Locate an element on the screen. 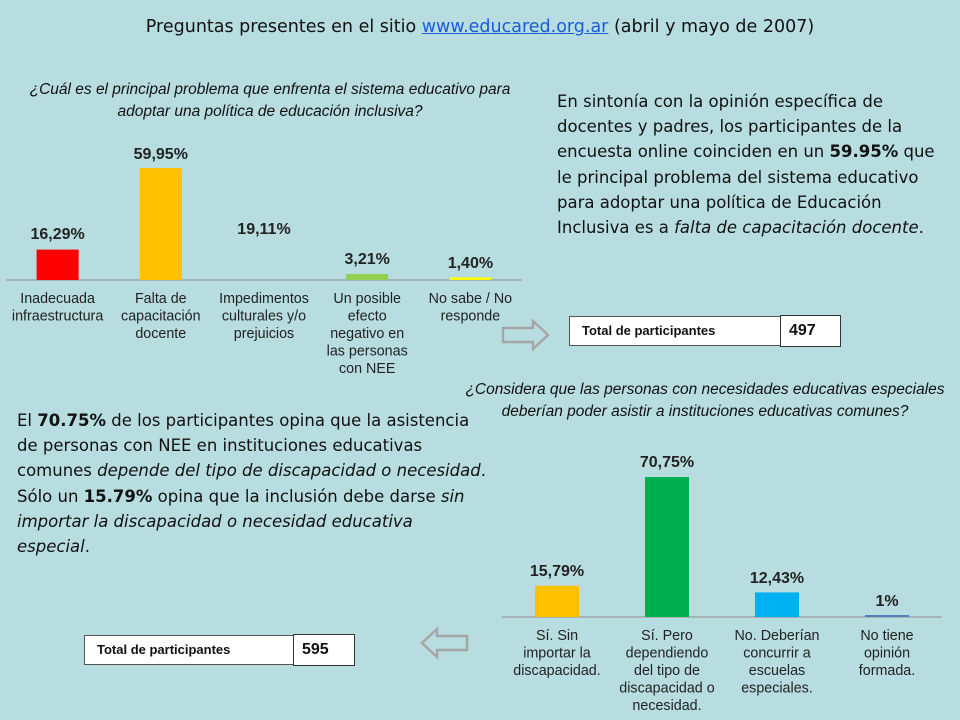  summary1-highlight-pct: 59.95% is located at coordinates (864, 152).